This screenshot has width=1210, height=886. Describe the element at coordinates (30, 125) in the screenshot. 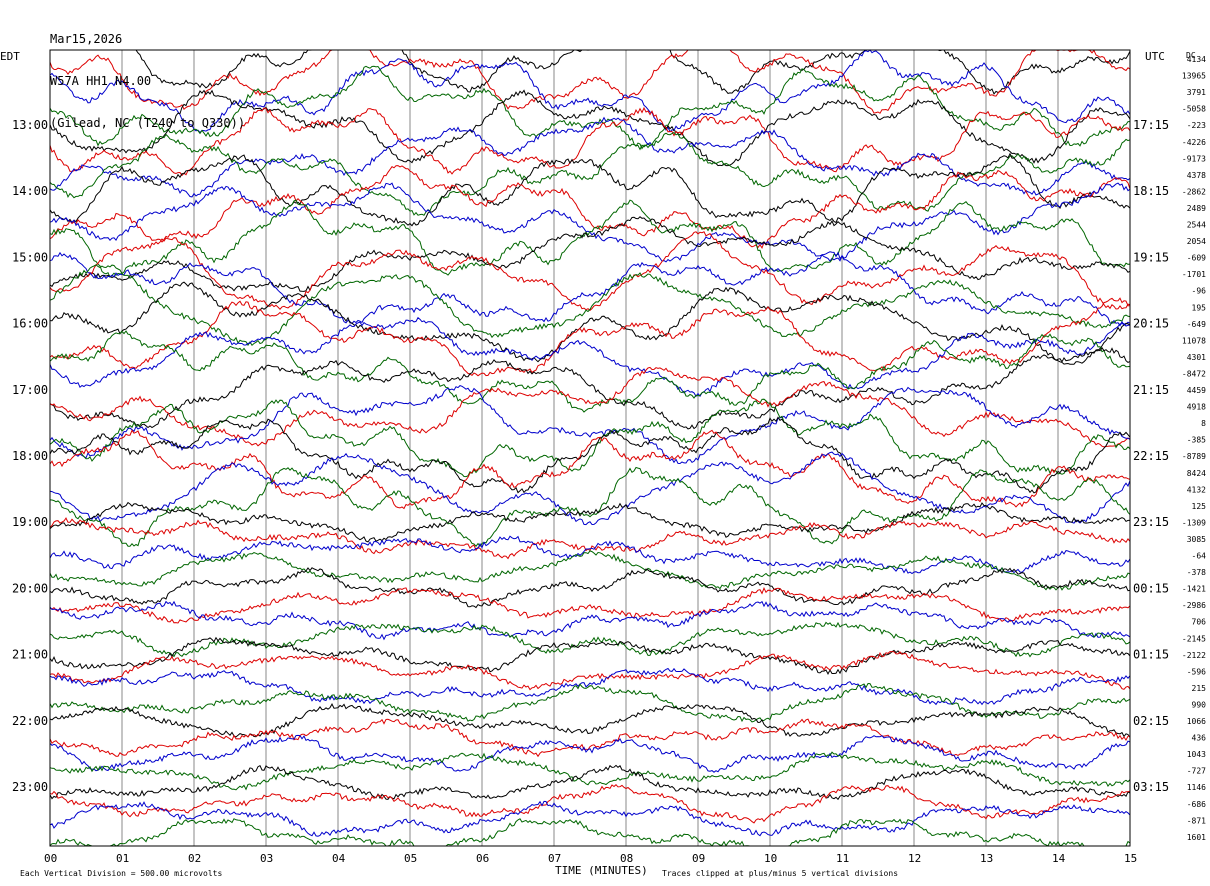

I see `left-hour-label: 13:00` at that location.